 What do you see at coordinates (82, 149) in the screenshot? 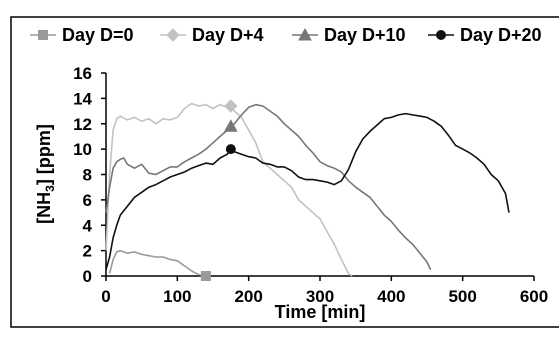
I see `y-tick-label: 10` at bounding box center [82, 149].